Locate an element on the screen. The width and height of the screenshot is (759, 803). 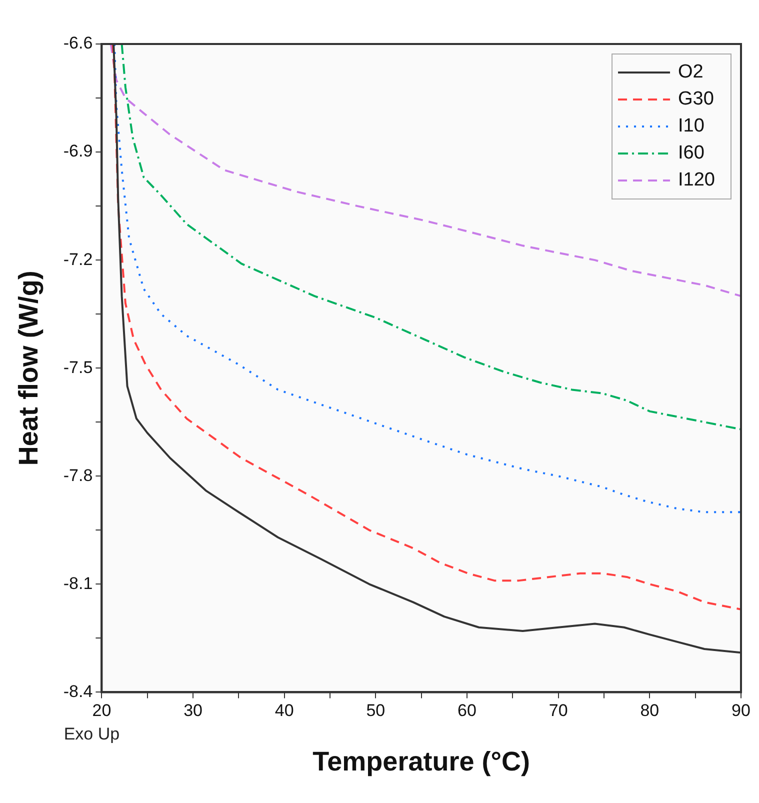
y-tick-label: -6.6 is located at coordinates (78, 43).